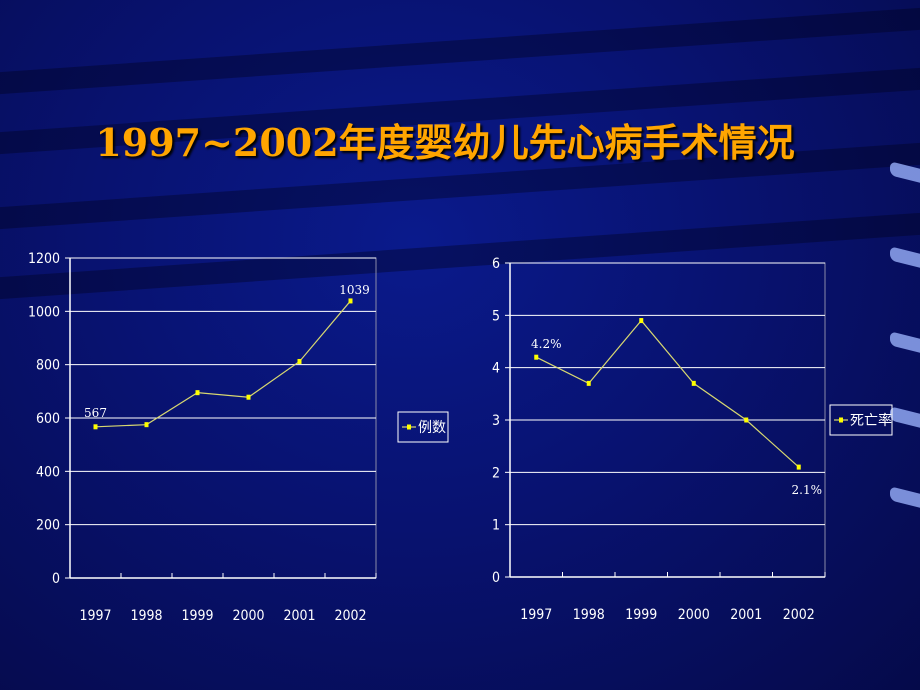 This screenshot has width=920, height=690. What do you see at coordinates (496, 421) in the screenshot?
I see `y-tick-label: 3` at bounding box center [496, 421].